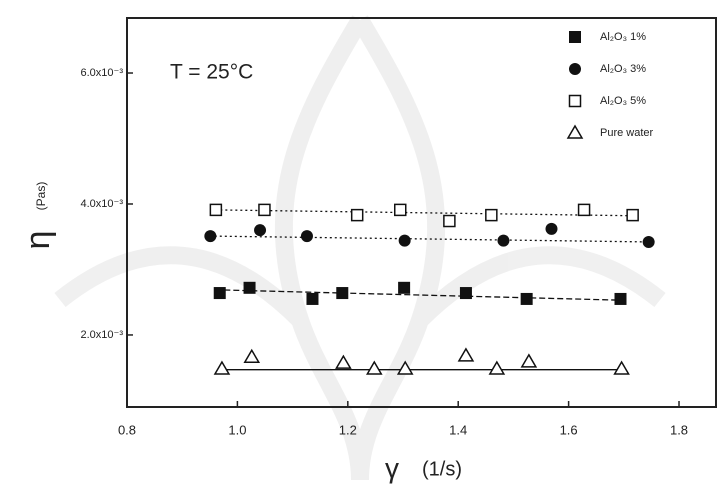 The width and height of the screenshot is (717, 500). Describe the element at coordinates (392, 467) in the screenshot. I see `x-axis-label: γ` at that location.